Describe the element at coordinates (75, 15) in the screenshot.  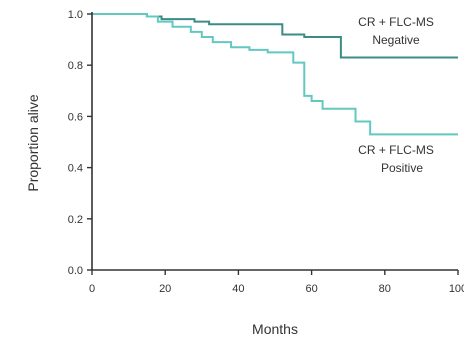
I see `y-tick-label: 1.0` at that location.